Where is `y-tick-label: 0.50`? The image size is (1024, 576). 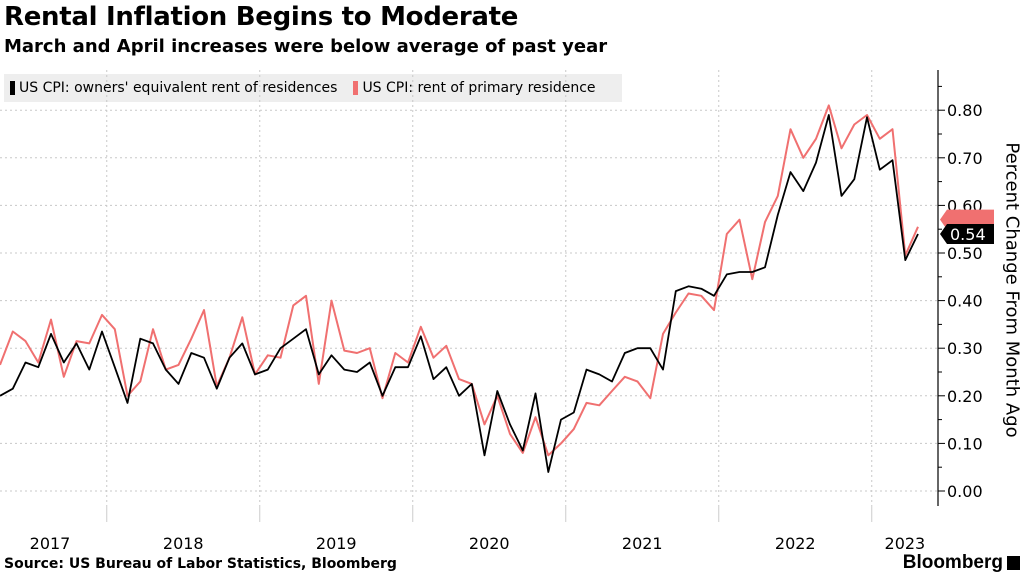
y-tick-label: 0.50 is located at coordinates (965, 253).